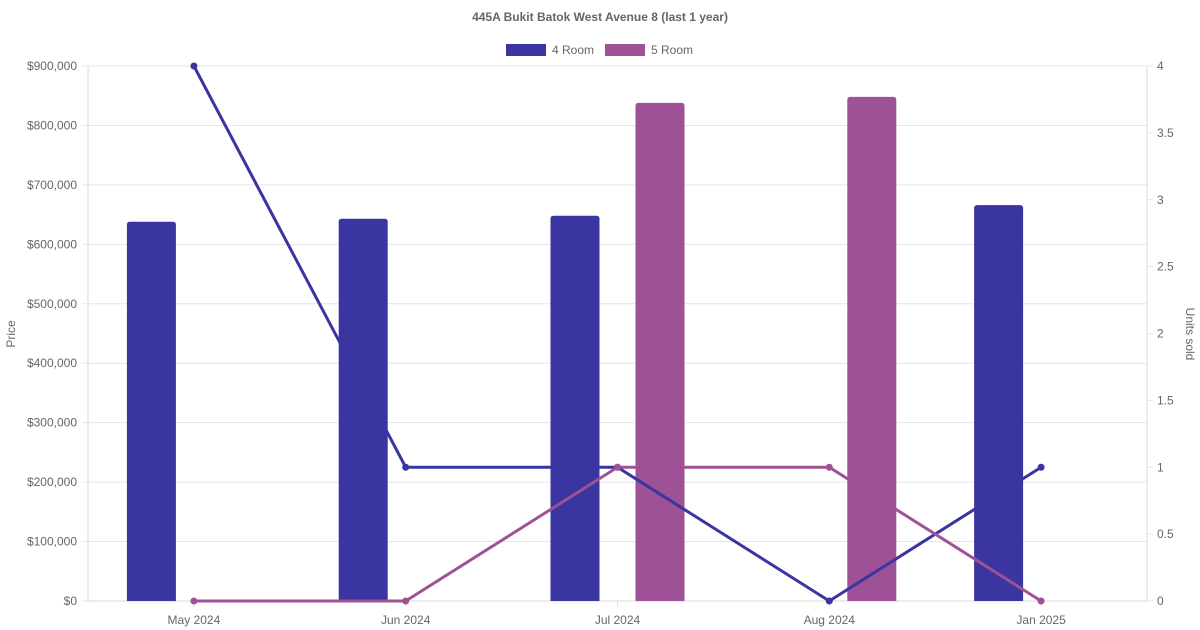  I want to click on left-tick-label: $800,000, so click(52, 125).